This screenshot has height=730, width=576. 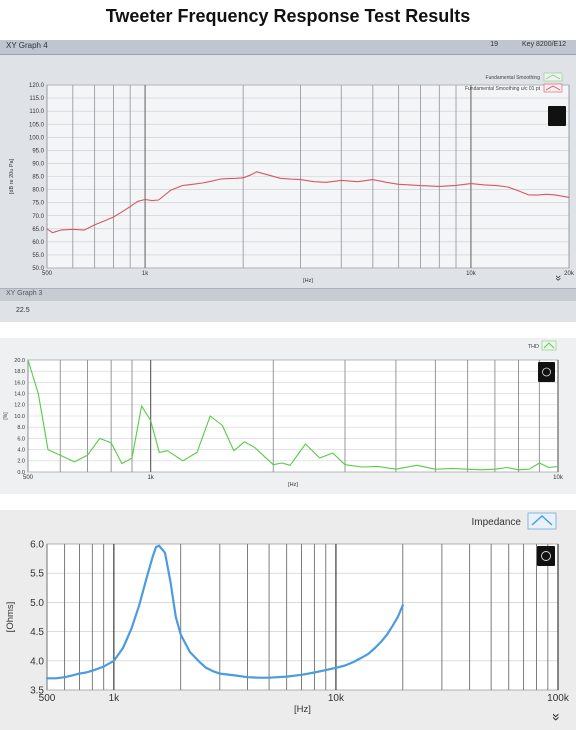 What do you see at coordinates (569, 274) in the screenshot?
I see `x-tick-label: 20k` at bounding box center [569, 274].